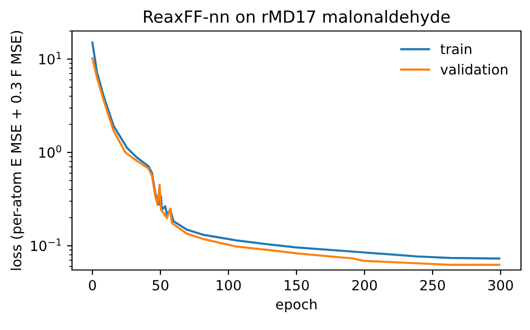  What do you see at coordinates (46, 245) in the screenshot?
I see `y-tick-label: 10$^{−1}$` at bounding box center [46, 245].